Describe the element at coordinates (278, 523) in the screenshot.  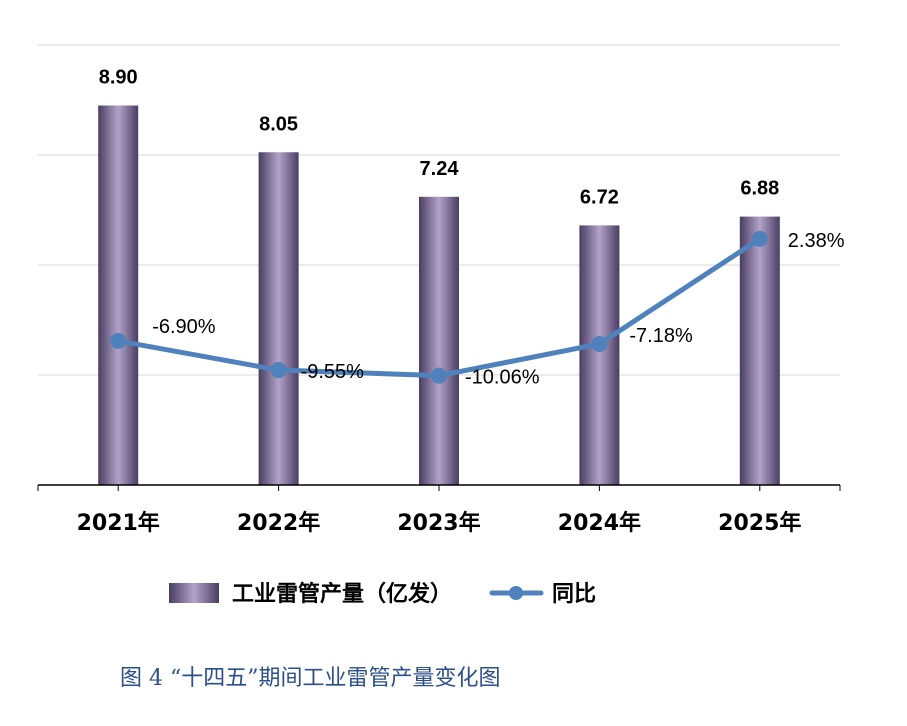
I see `x-tick-label: 2022年` at that location.